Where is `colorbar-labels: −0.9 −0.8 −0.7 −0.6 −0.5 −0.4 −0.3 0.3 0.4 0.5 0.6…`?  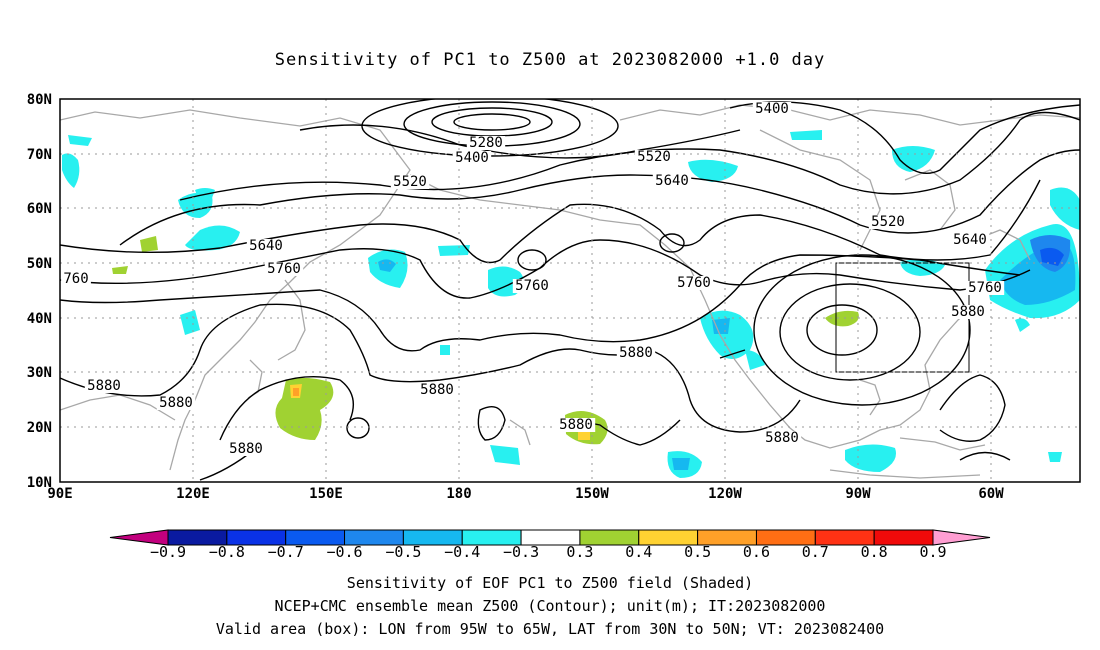 colorbar-labels: −0.9 −0.8 −0.7 −0.6 −0.5 −0.4 −0.3 0.3 0.4 0.5 0.6… is located at coordinates (548, 552).